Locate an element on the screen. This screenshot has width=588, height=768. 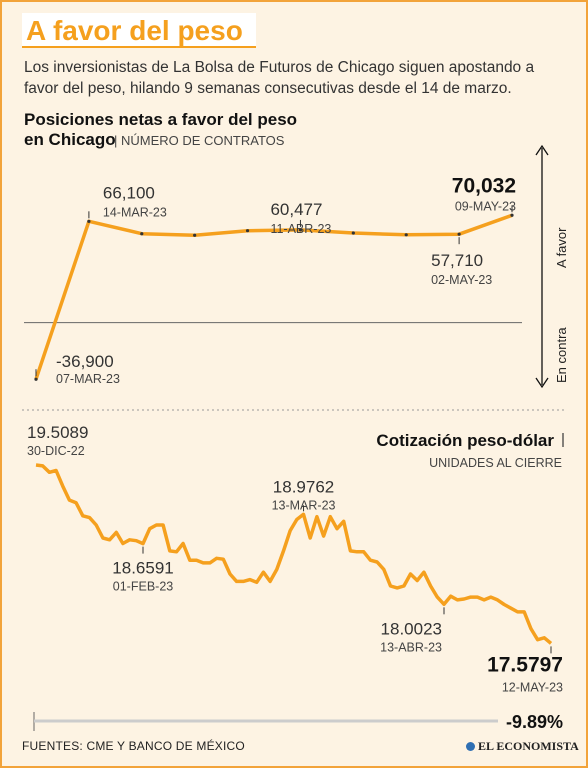
label-en-contra: En contra is located at coordinates (561, 355).